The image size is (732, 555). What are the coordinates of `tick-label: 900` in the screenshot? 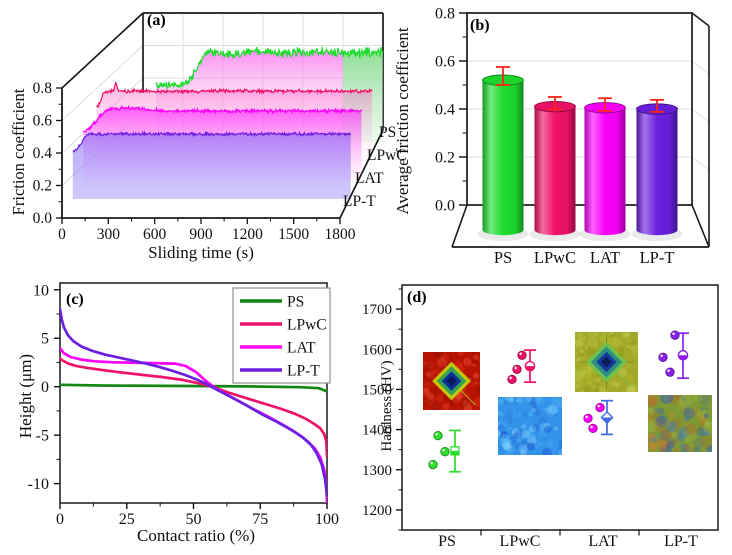 It's located at (201, 234).